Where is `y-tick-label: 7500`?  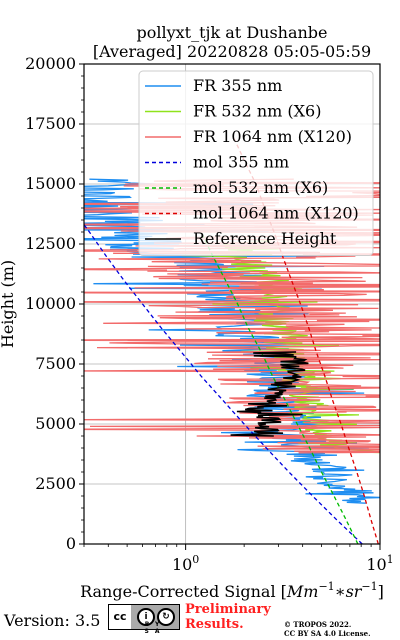
y-tick-label: 7500 is located at coordinates (55, 363).